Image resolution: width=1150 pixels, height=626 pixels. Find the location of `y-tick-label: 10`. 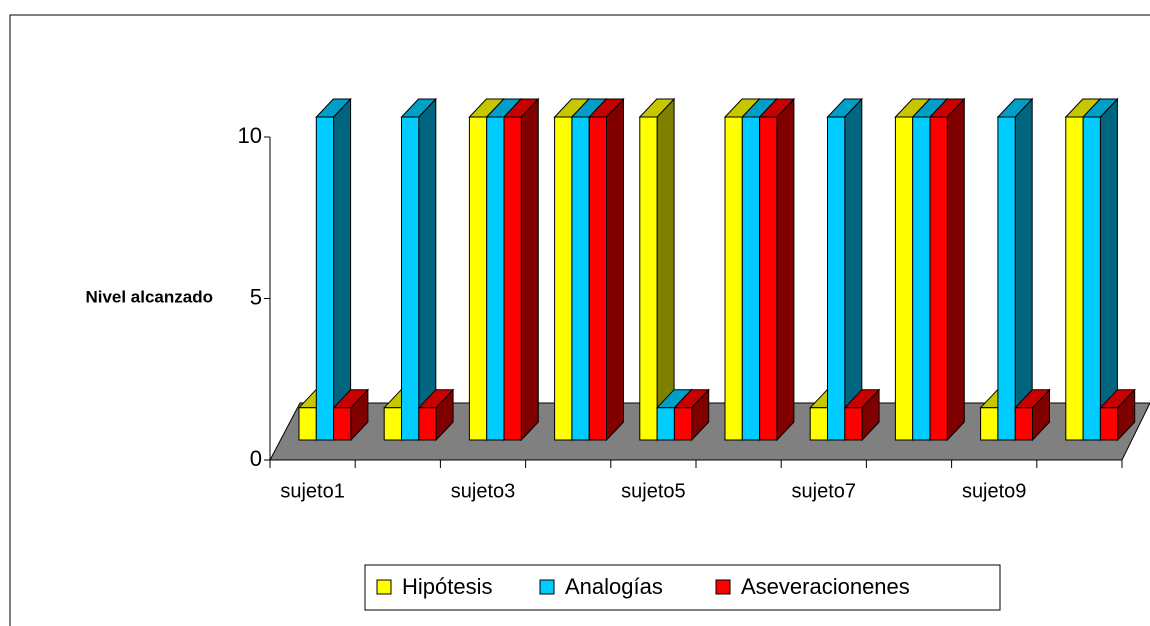

y-tick-label: 10 is located at coordinates (250, 135).